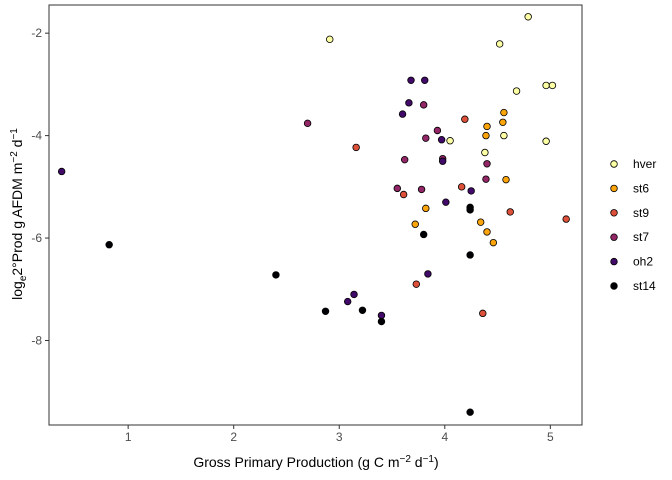 This screenshot has width=672, height=480. I want to click on x-tick-label: 3, so click(339, 437).